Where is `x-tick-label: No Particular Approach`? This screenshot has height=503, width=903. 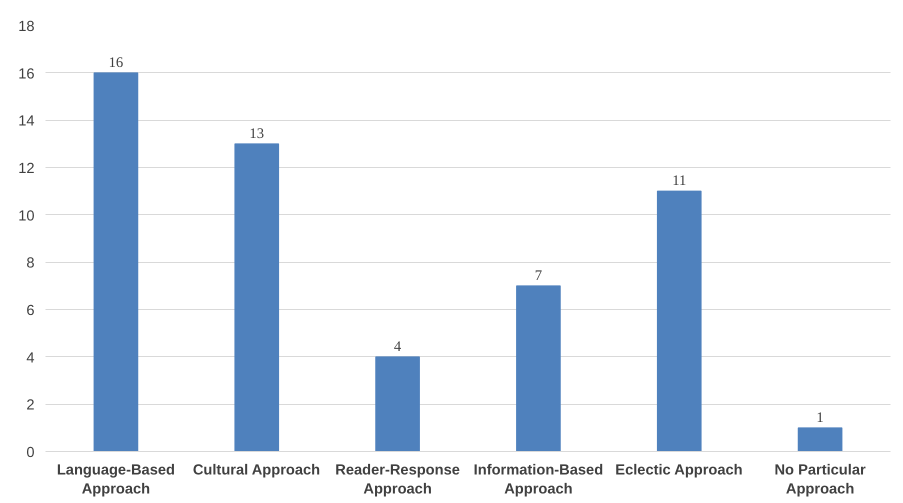 x-tick-label: No Particular Approach is located at coordinates (820, 480).